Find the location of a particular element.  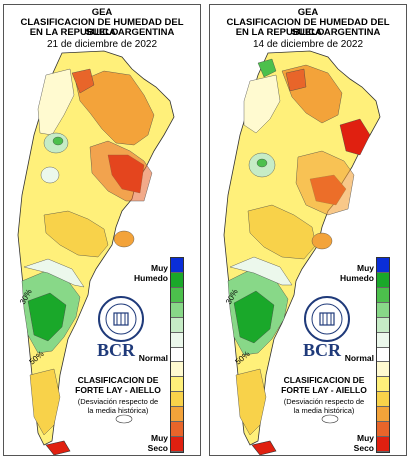

region-dry-east is located at coordinates (325, 183).